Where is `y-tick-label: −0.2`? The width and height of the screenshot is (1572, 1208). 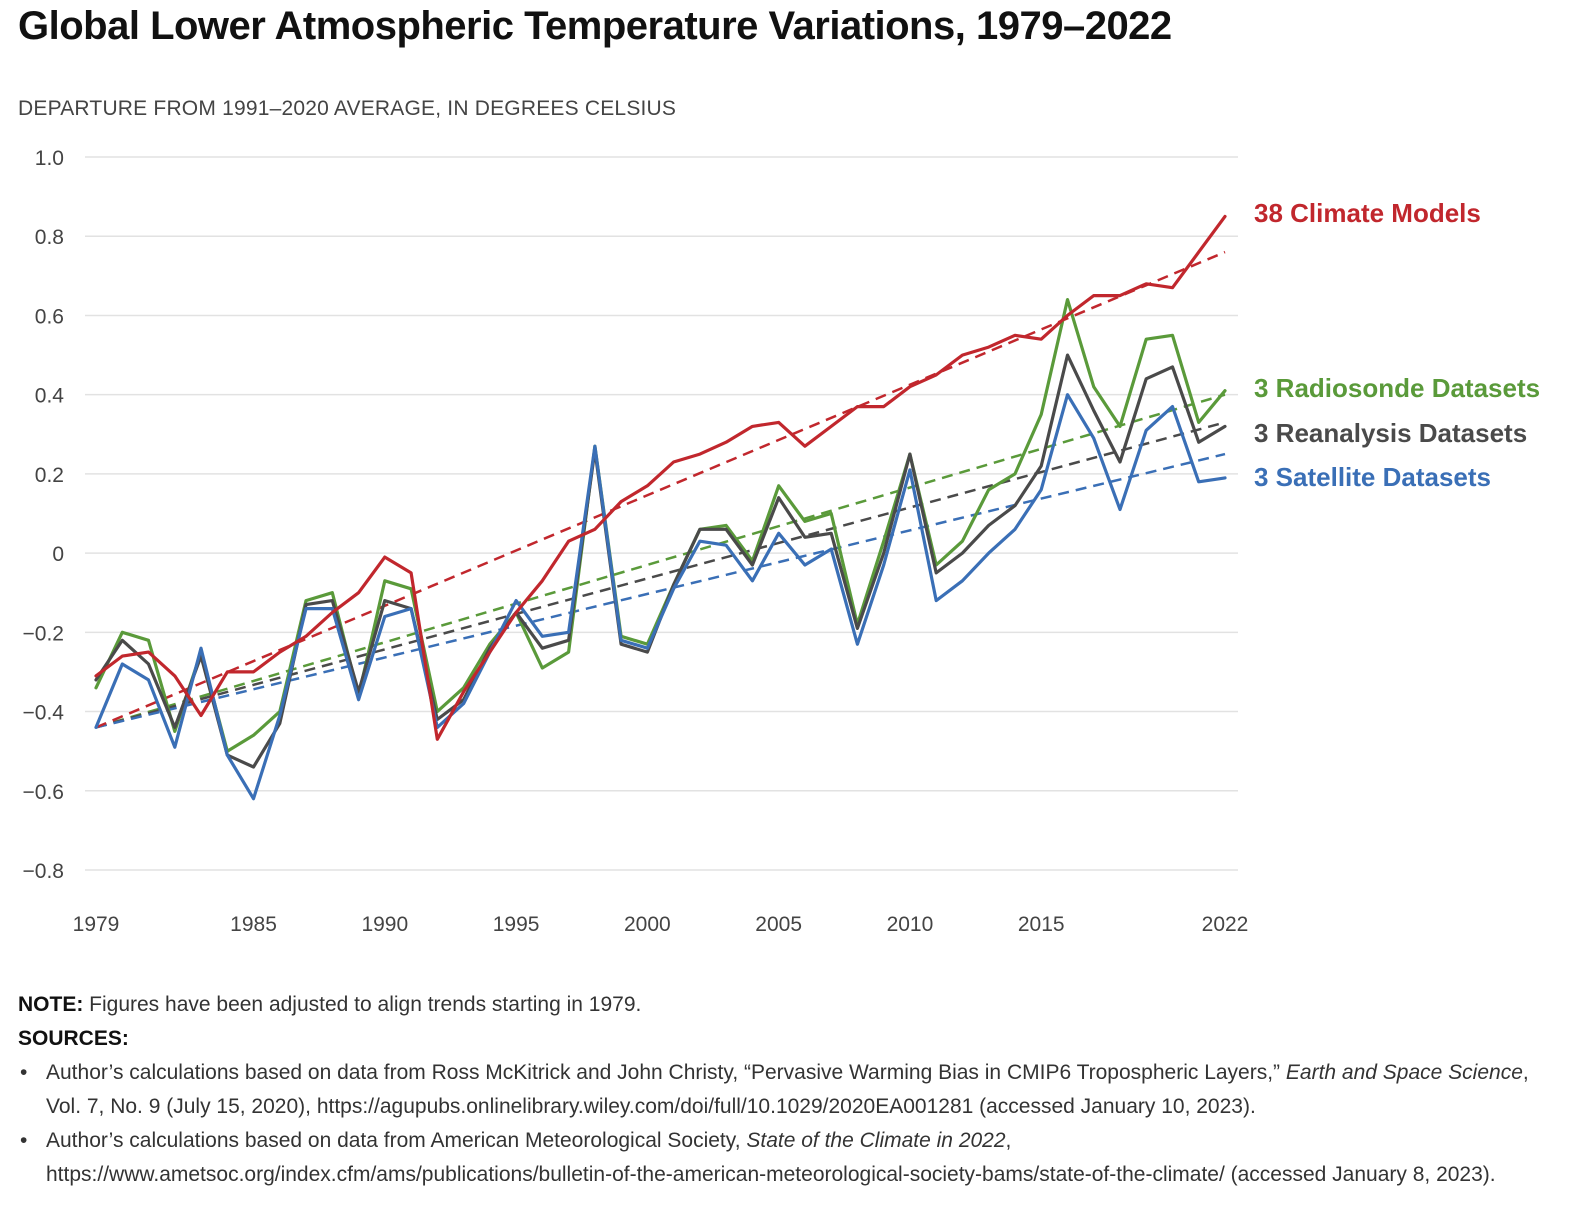
y-tick-label: −0.2 is located at coordinates (43, 633).